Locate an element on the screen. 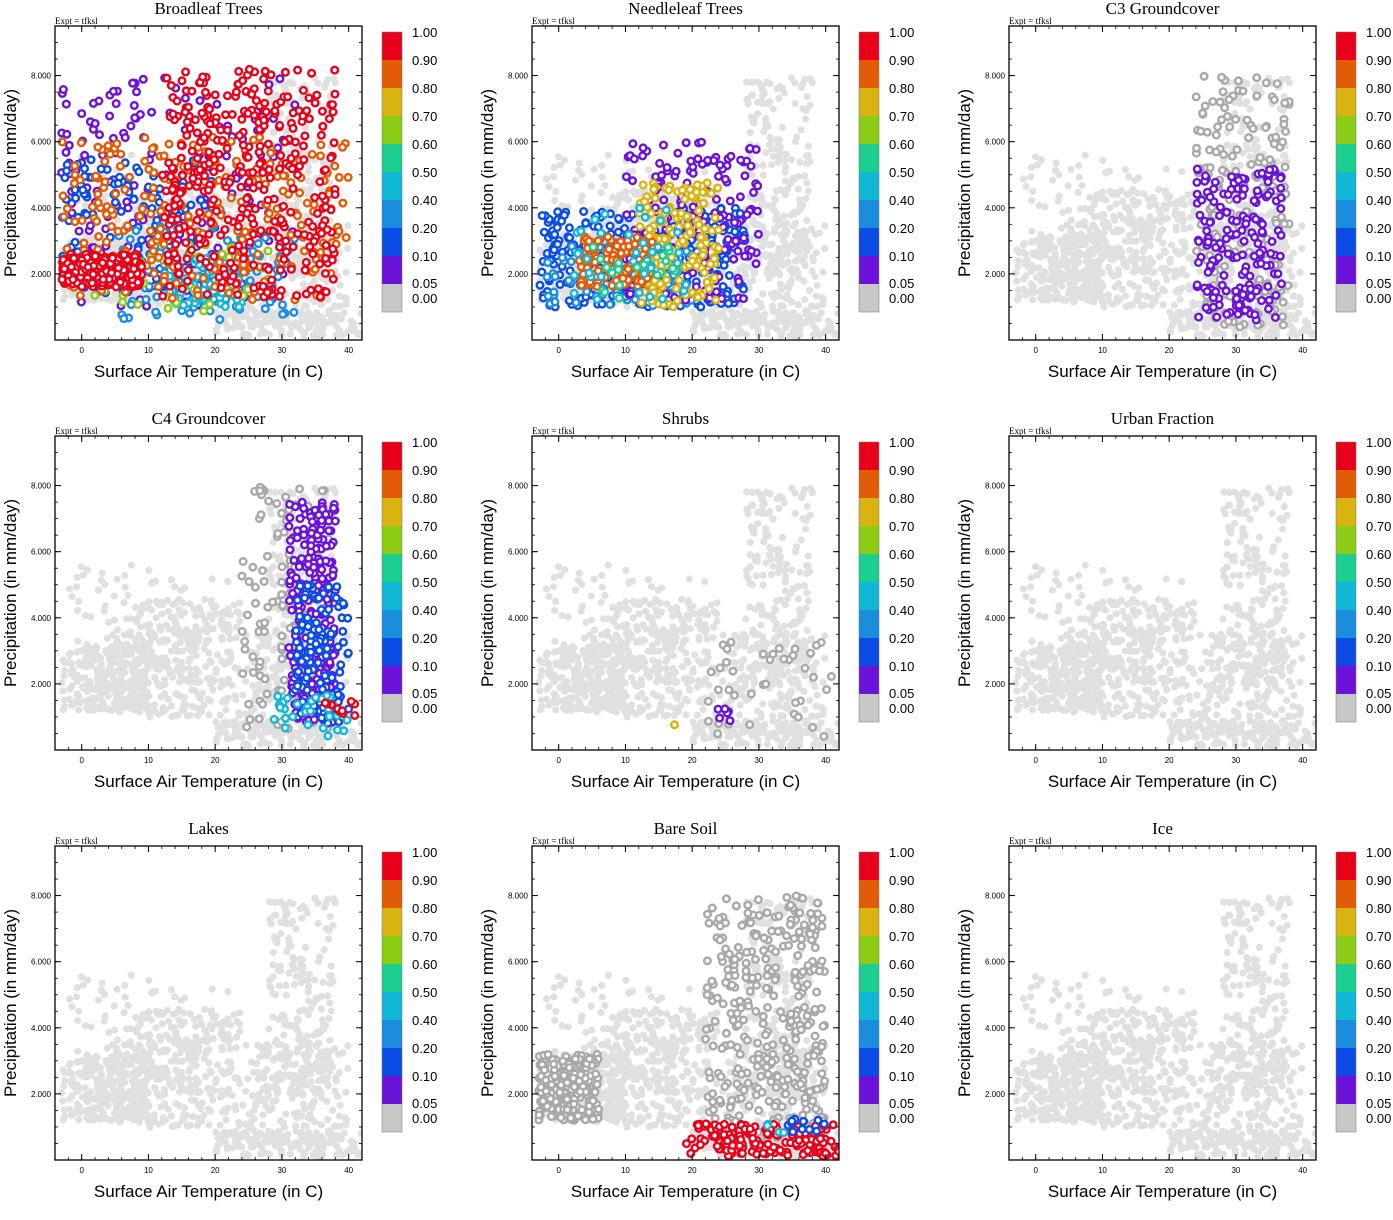 This screenshot has height=1220, width=1393. colorbar-label: 0.05 is located at coordinates (424, 283).